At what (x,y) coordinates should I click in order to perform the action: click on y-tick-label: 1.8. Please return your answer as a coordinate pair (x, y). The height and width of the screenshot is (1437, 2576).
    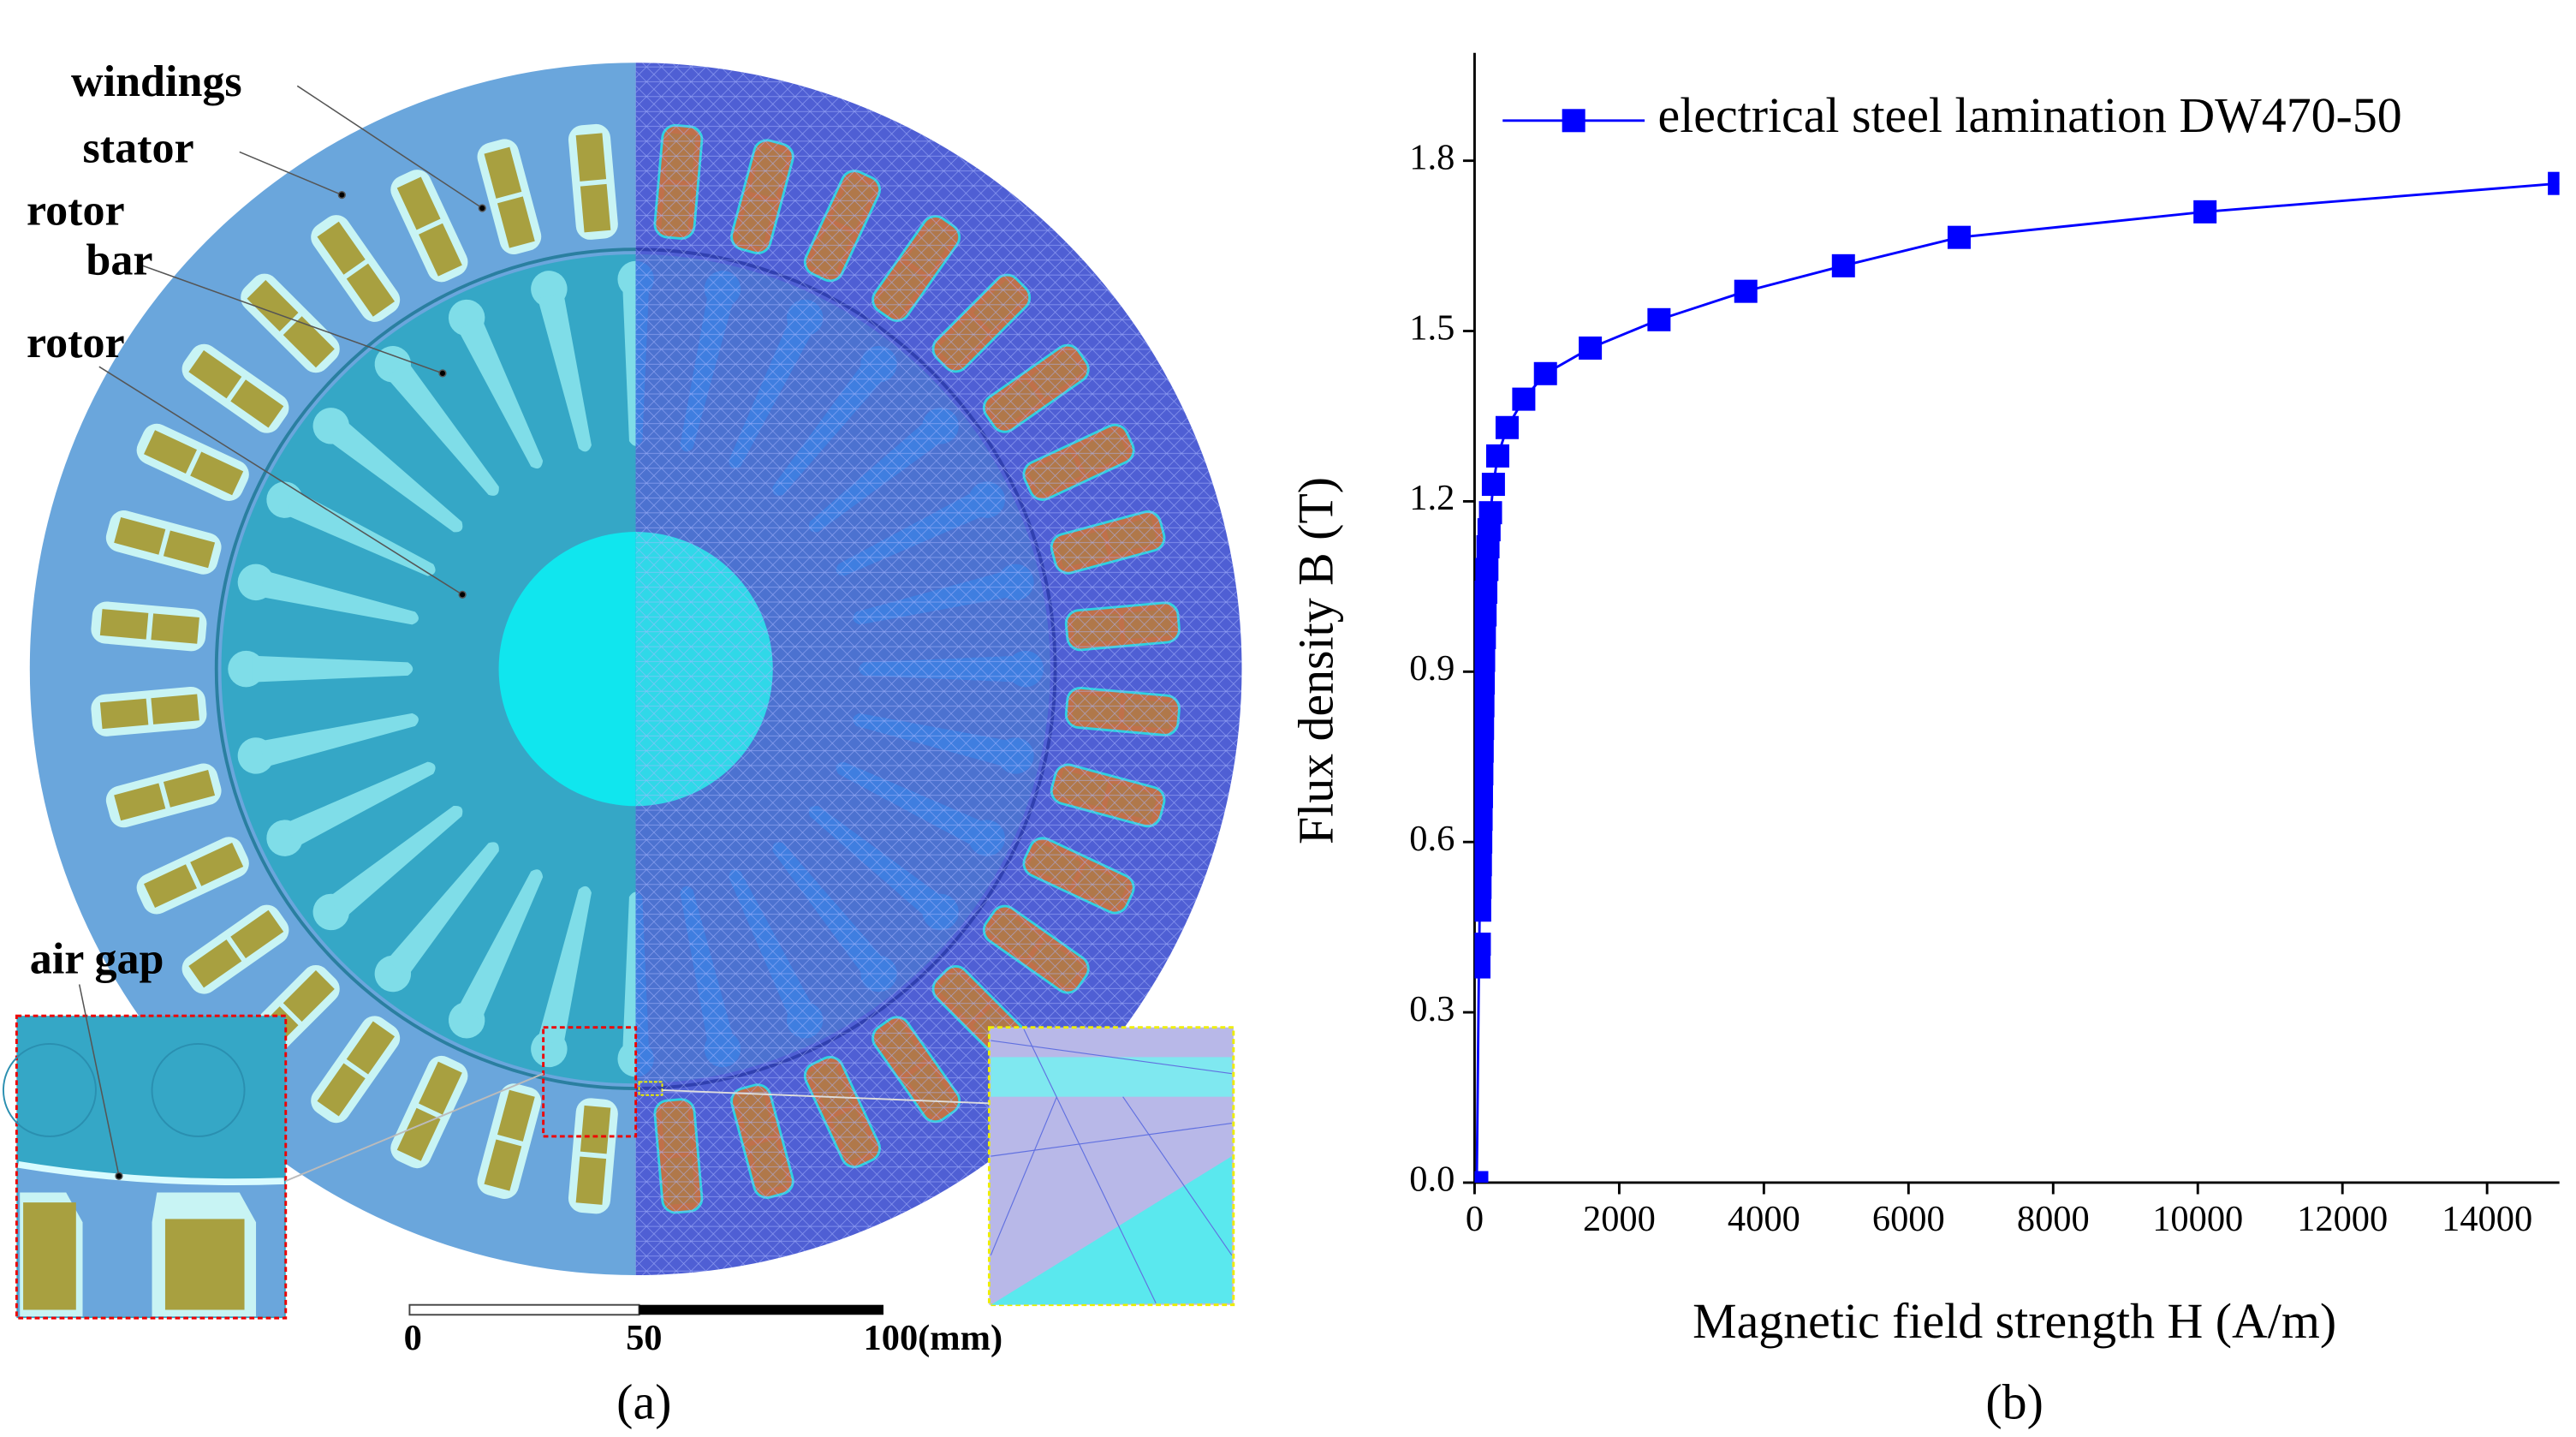
    Looking at the image, I should click on (1432, 157).